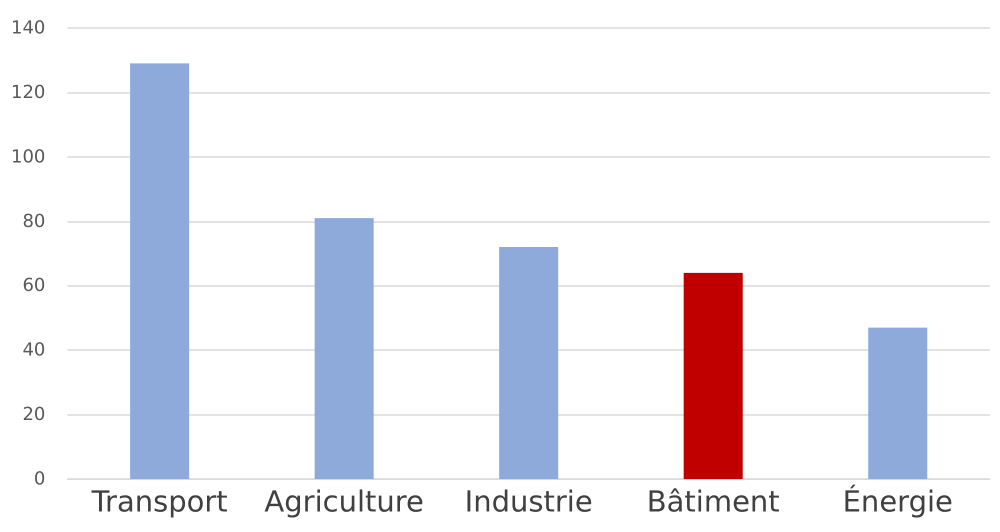  What do you see at coordinates (897, 501) in the screenshot?
I see `x-tick-label: Énergie` at bounding box center [897, 501].